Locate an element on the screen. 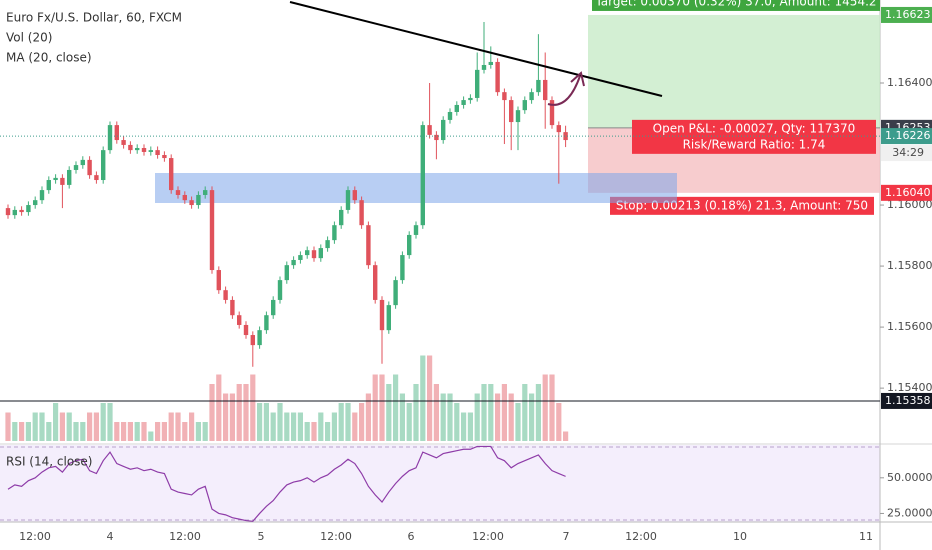 The width and height of the screenshot is (932, 550). rsi-tick-label: 50.00000 is located at coordinates (909, 477).